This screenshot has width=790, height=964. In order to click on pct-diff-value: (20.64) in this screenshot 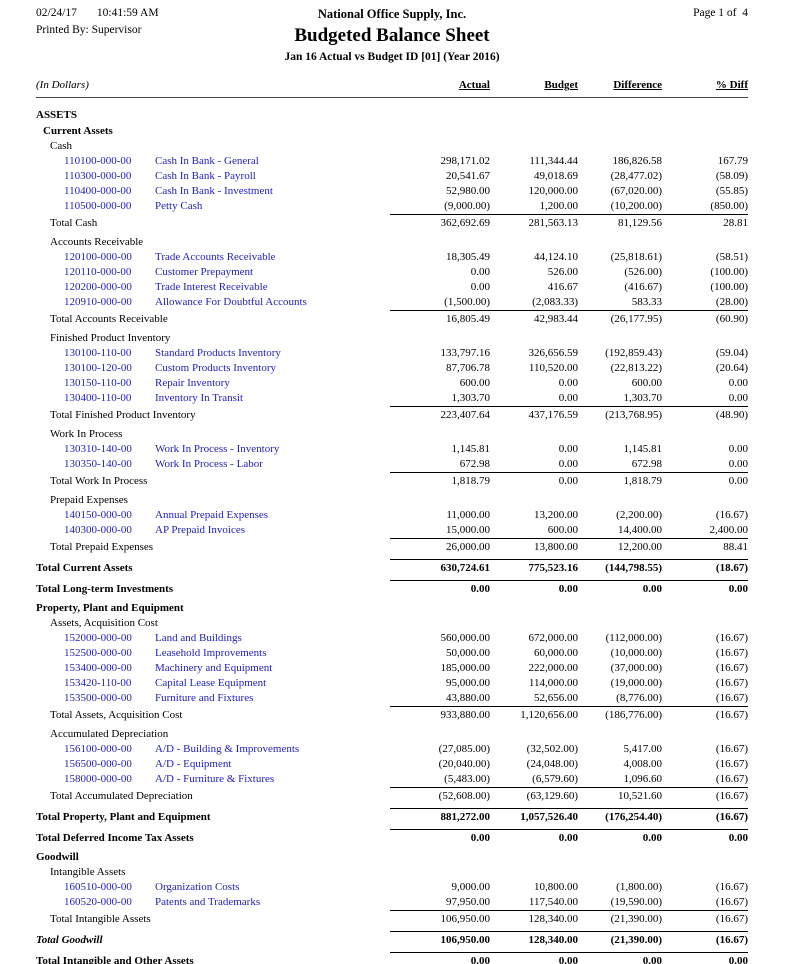, I will do `click(731, 368)`.